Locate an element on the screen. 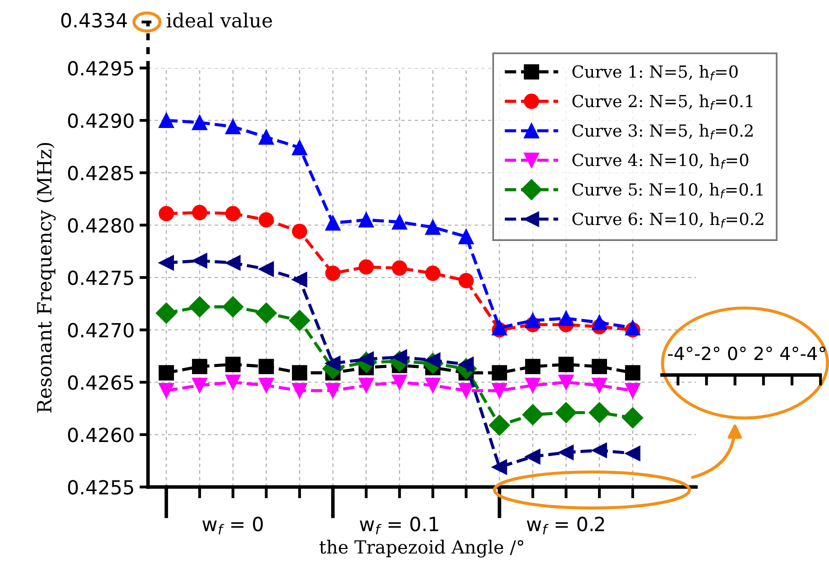 The width and height of the screenshot is (829, 572). y-tick-label: 0.4260 is located at coordinates (101, 435).